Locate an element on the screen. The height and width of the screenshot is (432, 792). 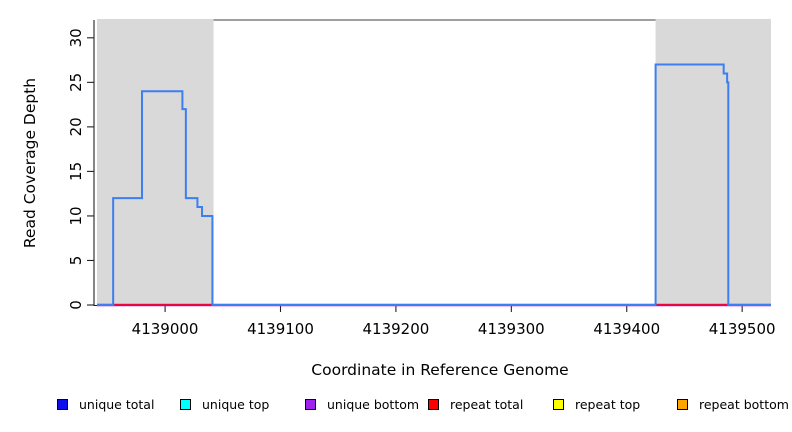
legend-label: unique total is located at coordinates (117, 404).